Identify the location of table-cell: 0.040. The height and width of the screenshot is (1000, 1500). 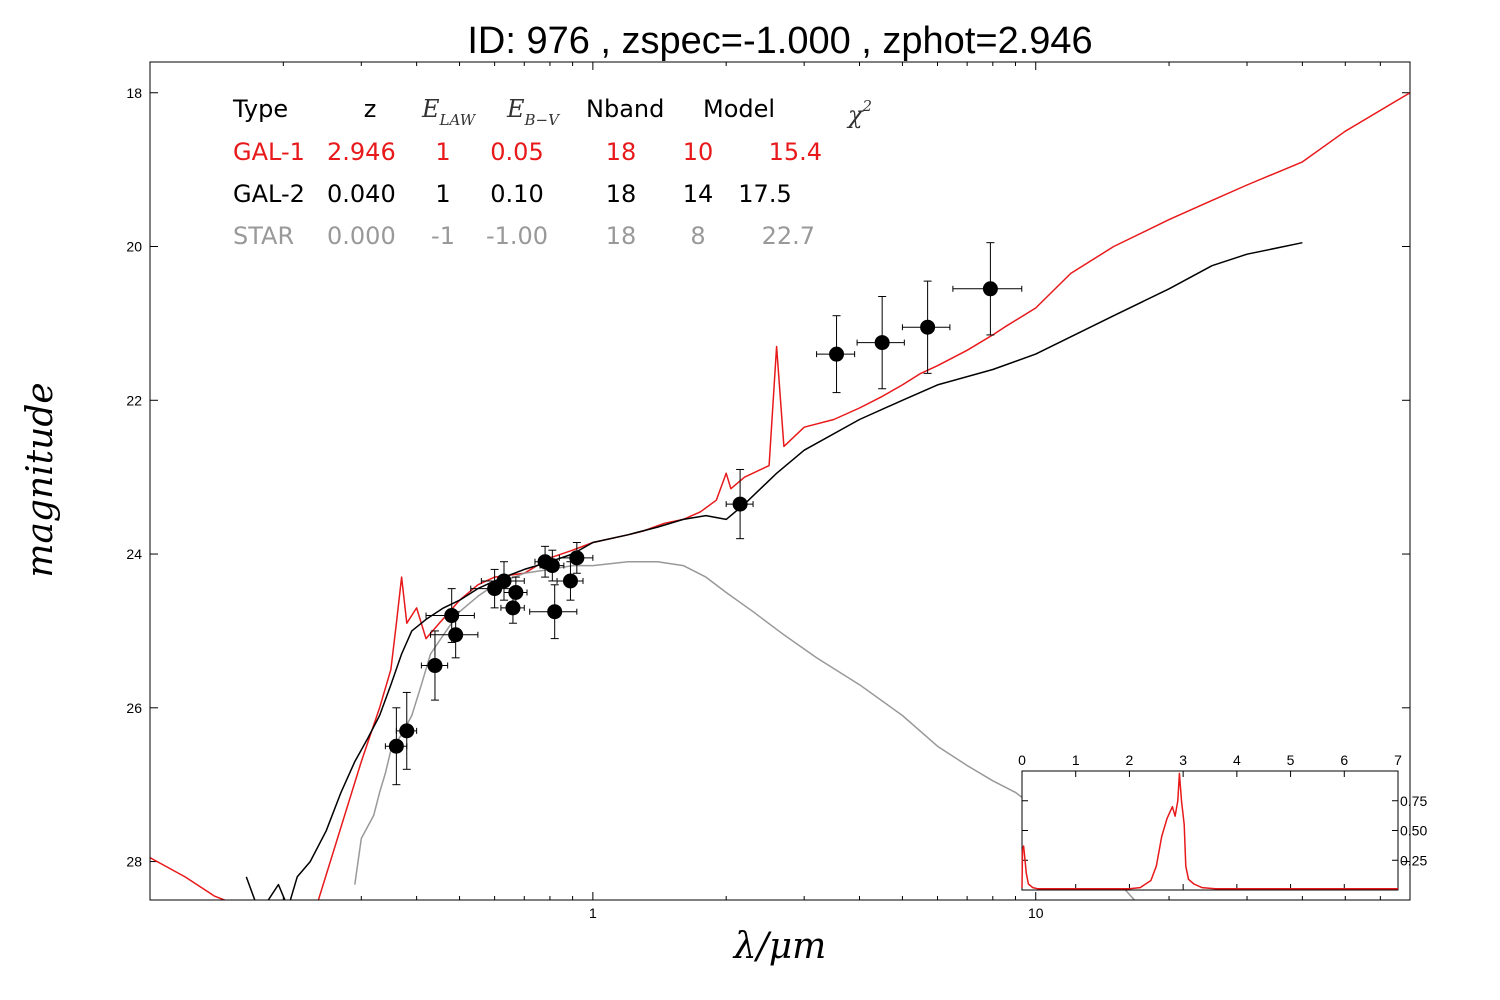
(361, 194).